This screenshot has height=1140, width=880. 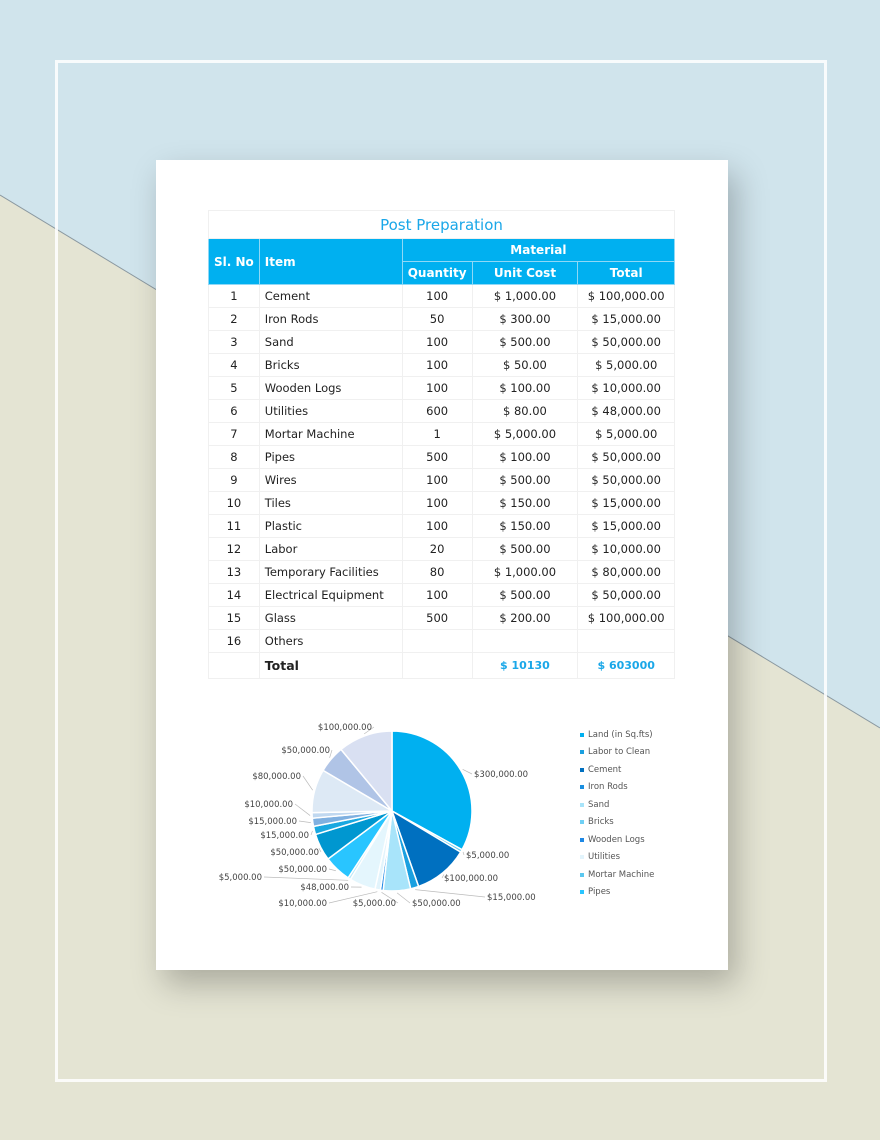 I want to click on cell-sl-no: 6, so click(x=234, y=411).